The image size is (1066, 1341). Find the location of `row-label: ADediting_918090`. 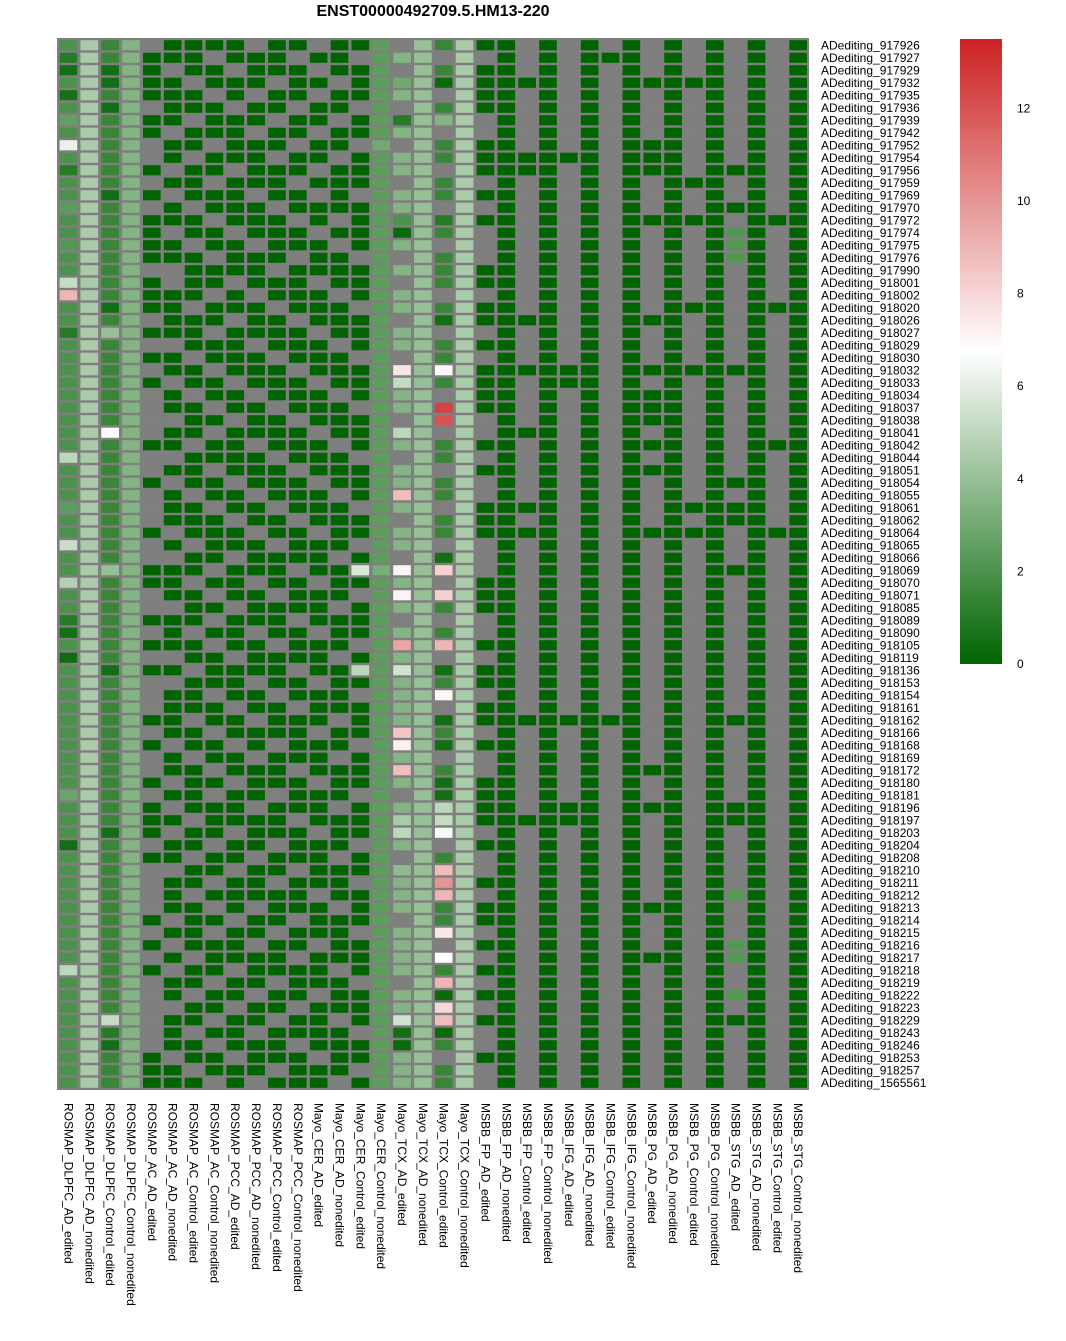

row-label: ADediting_918090 is located at coordinates (870, 633).